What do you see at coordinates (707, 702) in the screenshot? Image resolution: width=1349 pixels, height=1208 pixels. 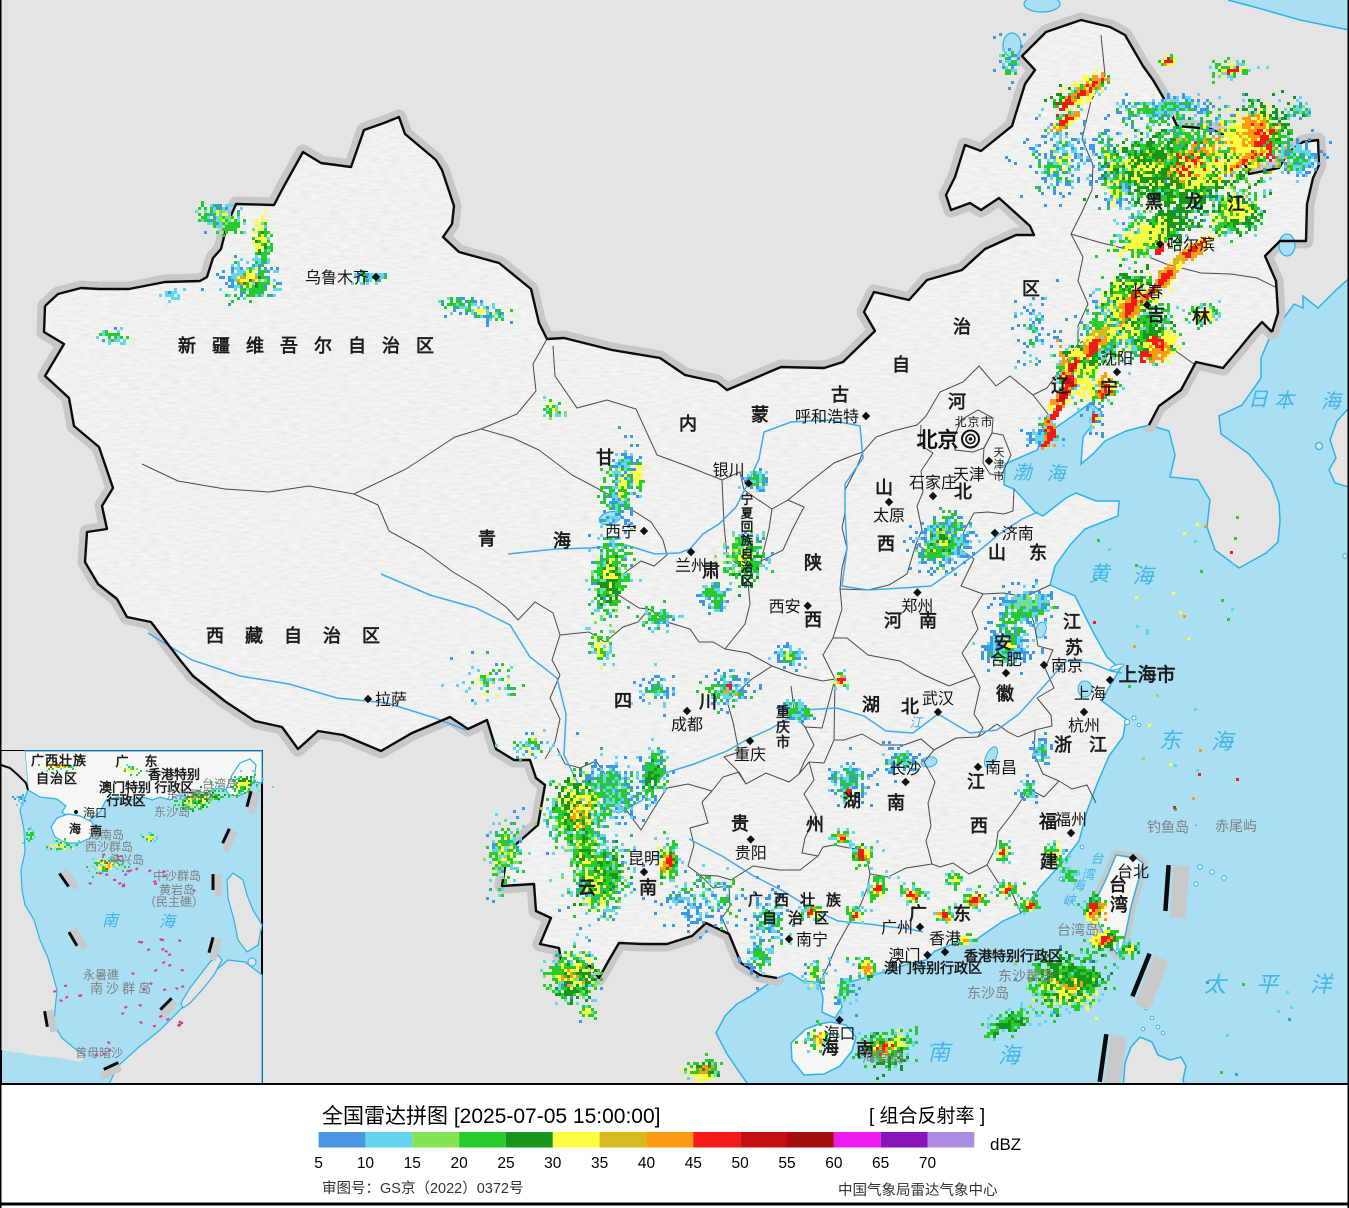 I see `svg-text: 川` at bounding box center [707, 702].